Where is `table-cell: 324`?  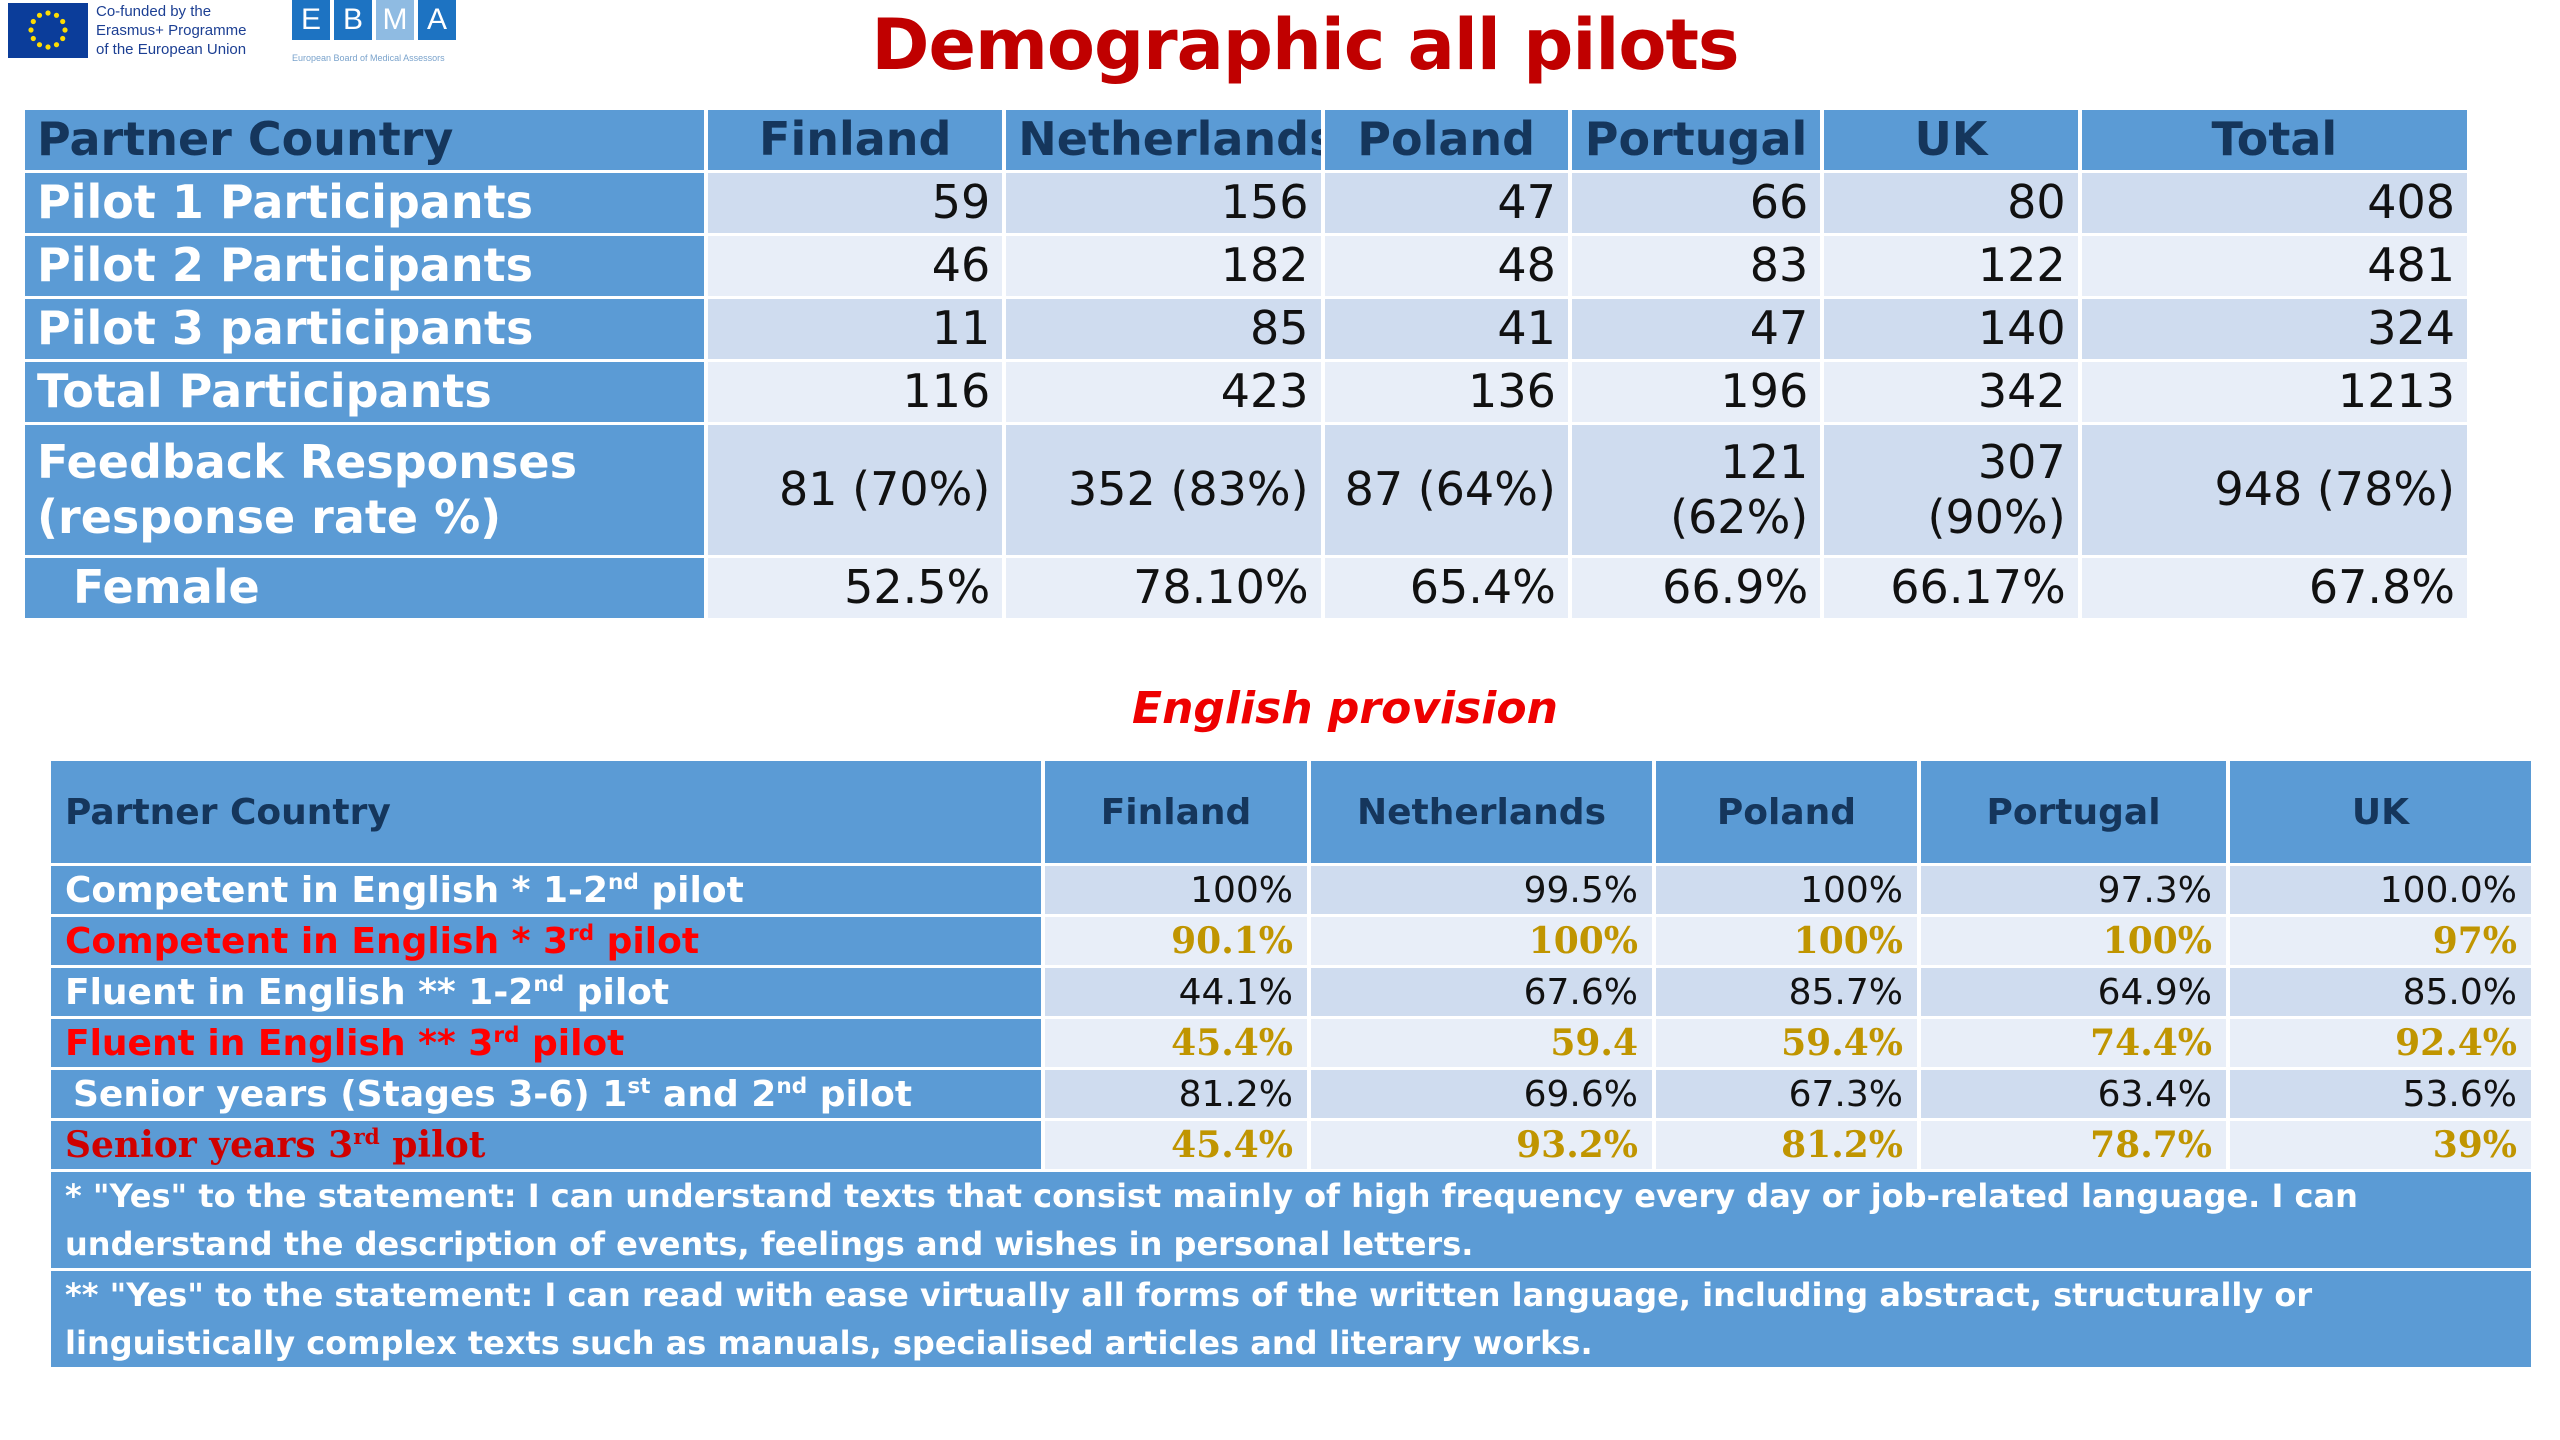
table-cell: 324 is located at coordinates (2274, 329).